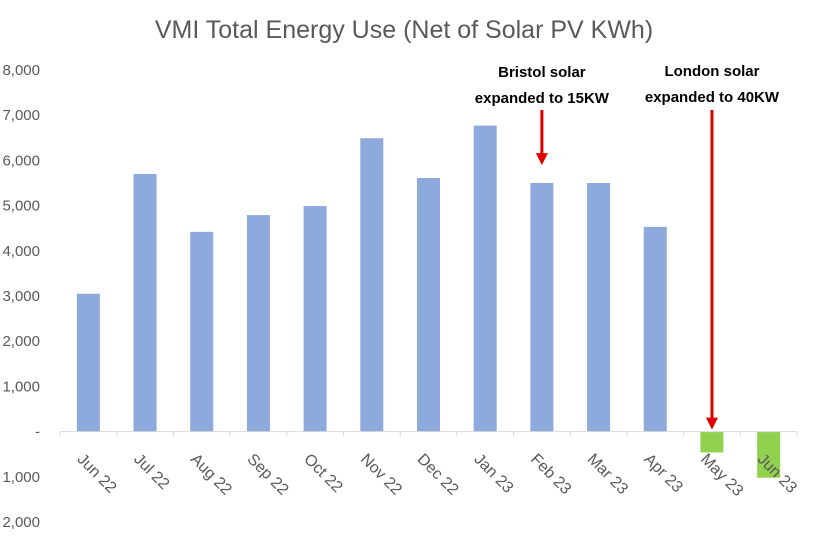 Image resolution: width=816 pixels, height=545 pixels. I want to click on x-tick-label: Jun 22, so click(97, 474).